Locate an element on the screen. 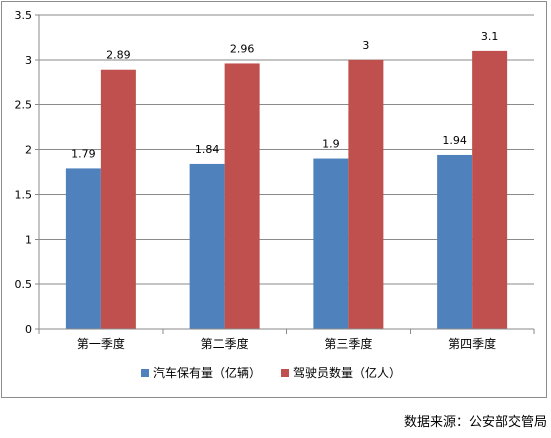  data-label: 2.96 is located at coordinates (242, 48).